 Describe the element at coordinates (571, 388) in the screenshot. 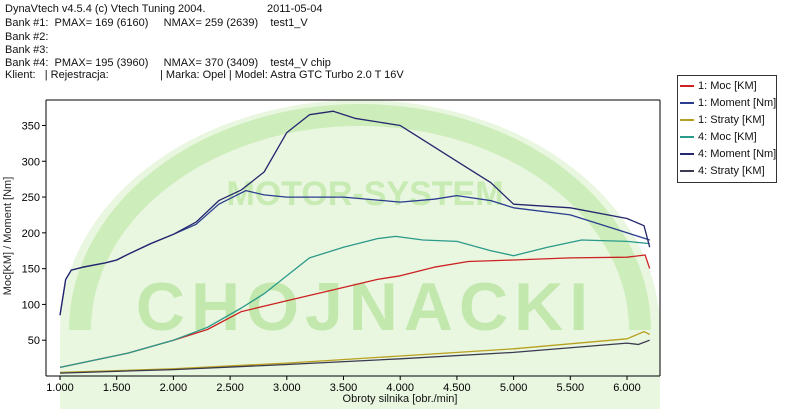

I see `x-tick-label: 5.500` at that location.